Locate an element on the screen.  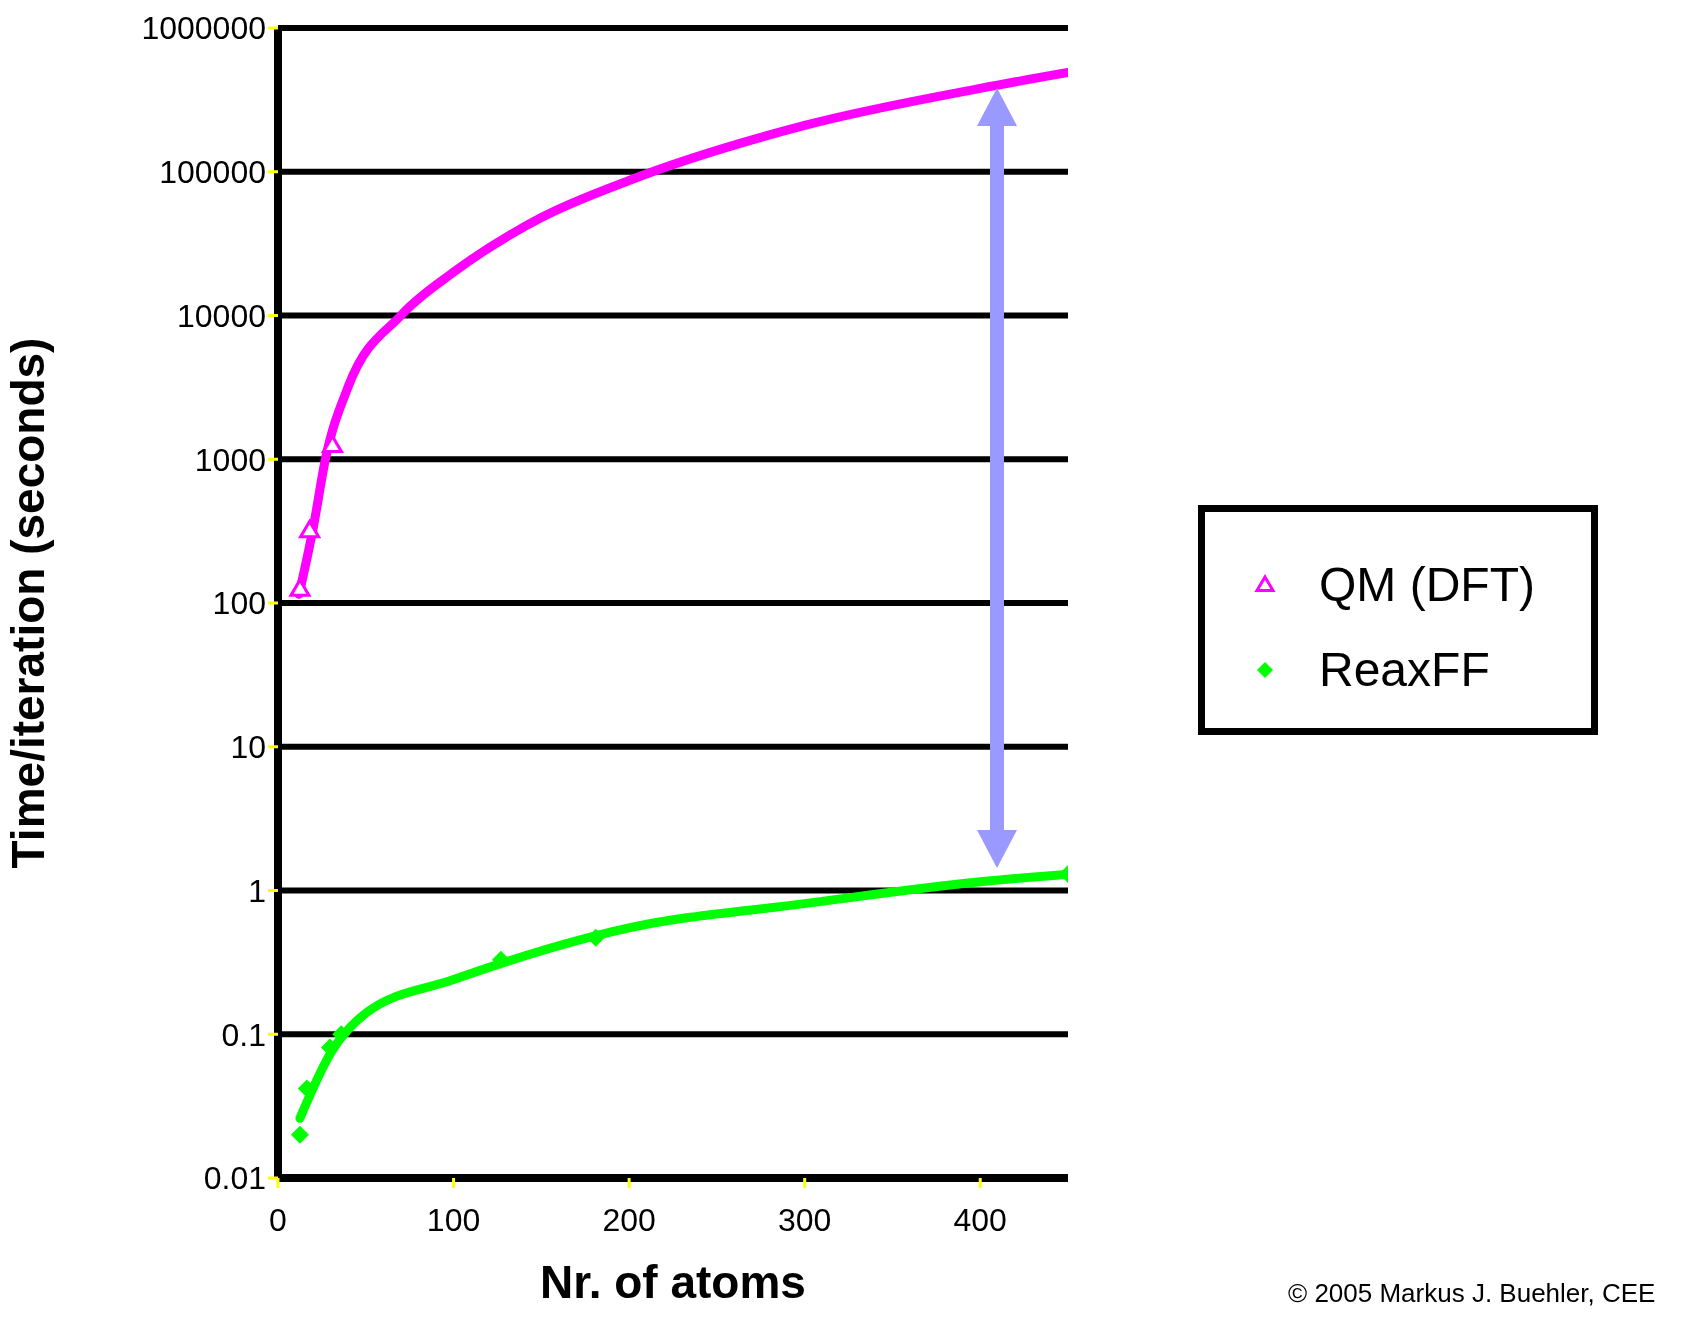
y-axis-title: Time/iteration (seconds) is located at coordinates (28, 603).